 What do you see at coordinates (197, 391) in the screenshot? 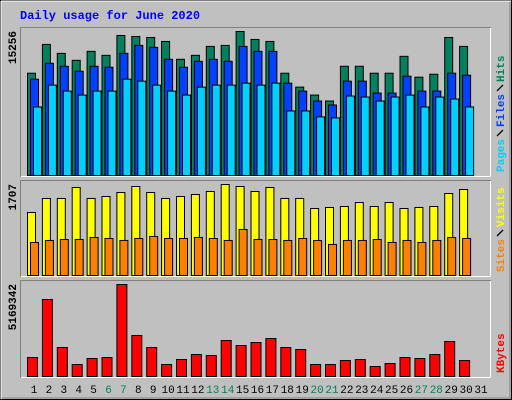
I see `x-tick-label: 12` at bounding box center [197, 391].